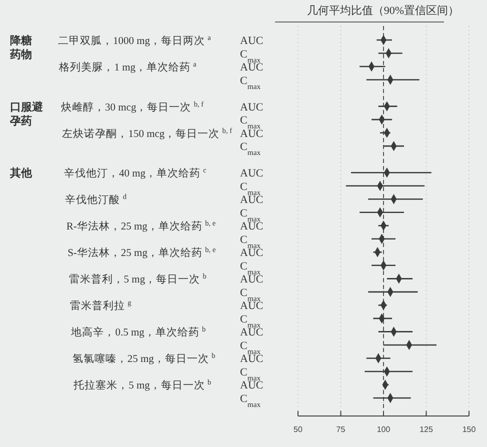  What do you see at coordinates (298, 429) in the screenshot?
I see `x-tick-label: 50` at bounding box center [298, 429].